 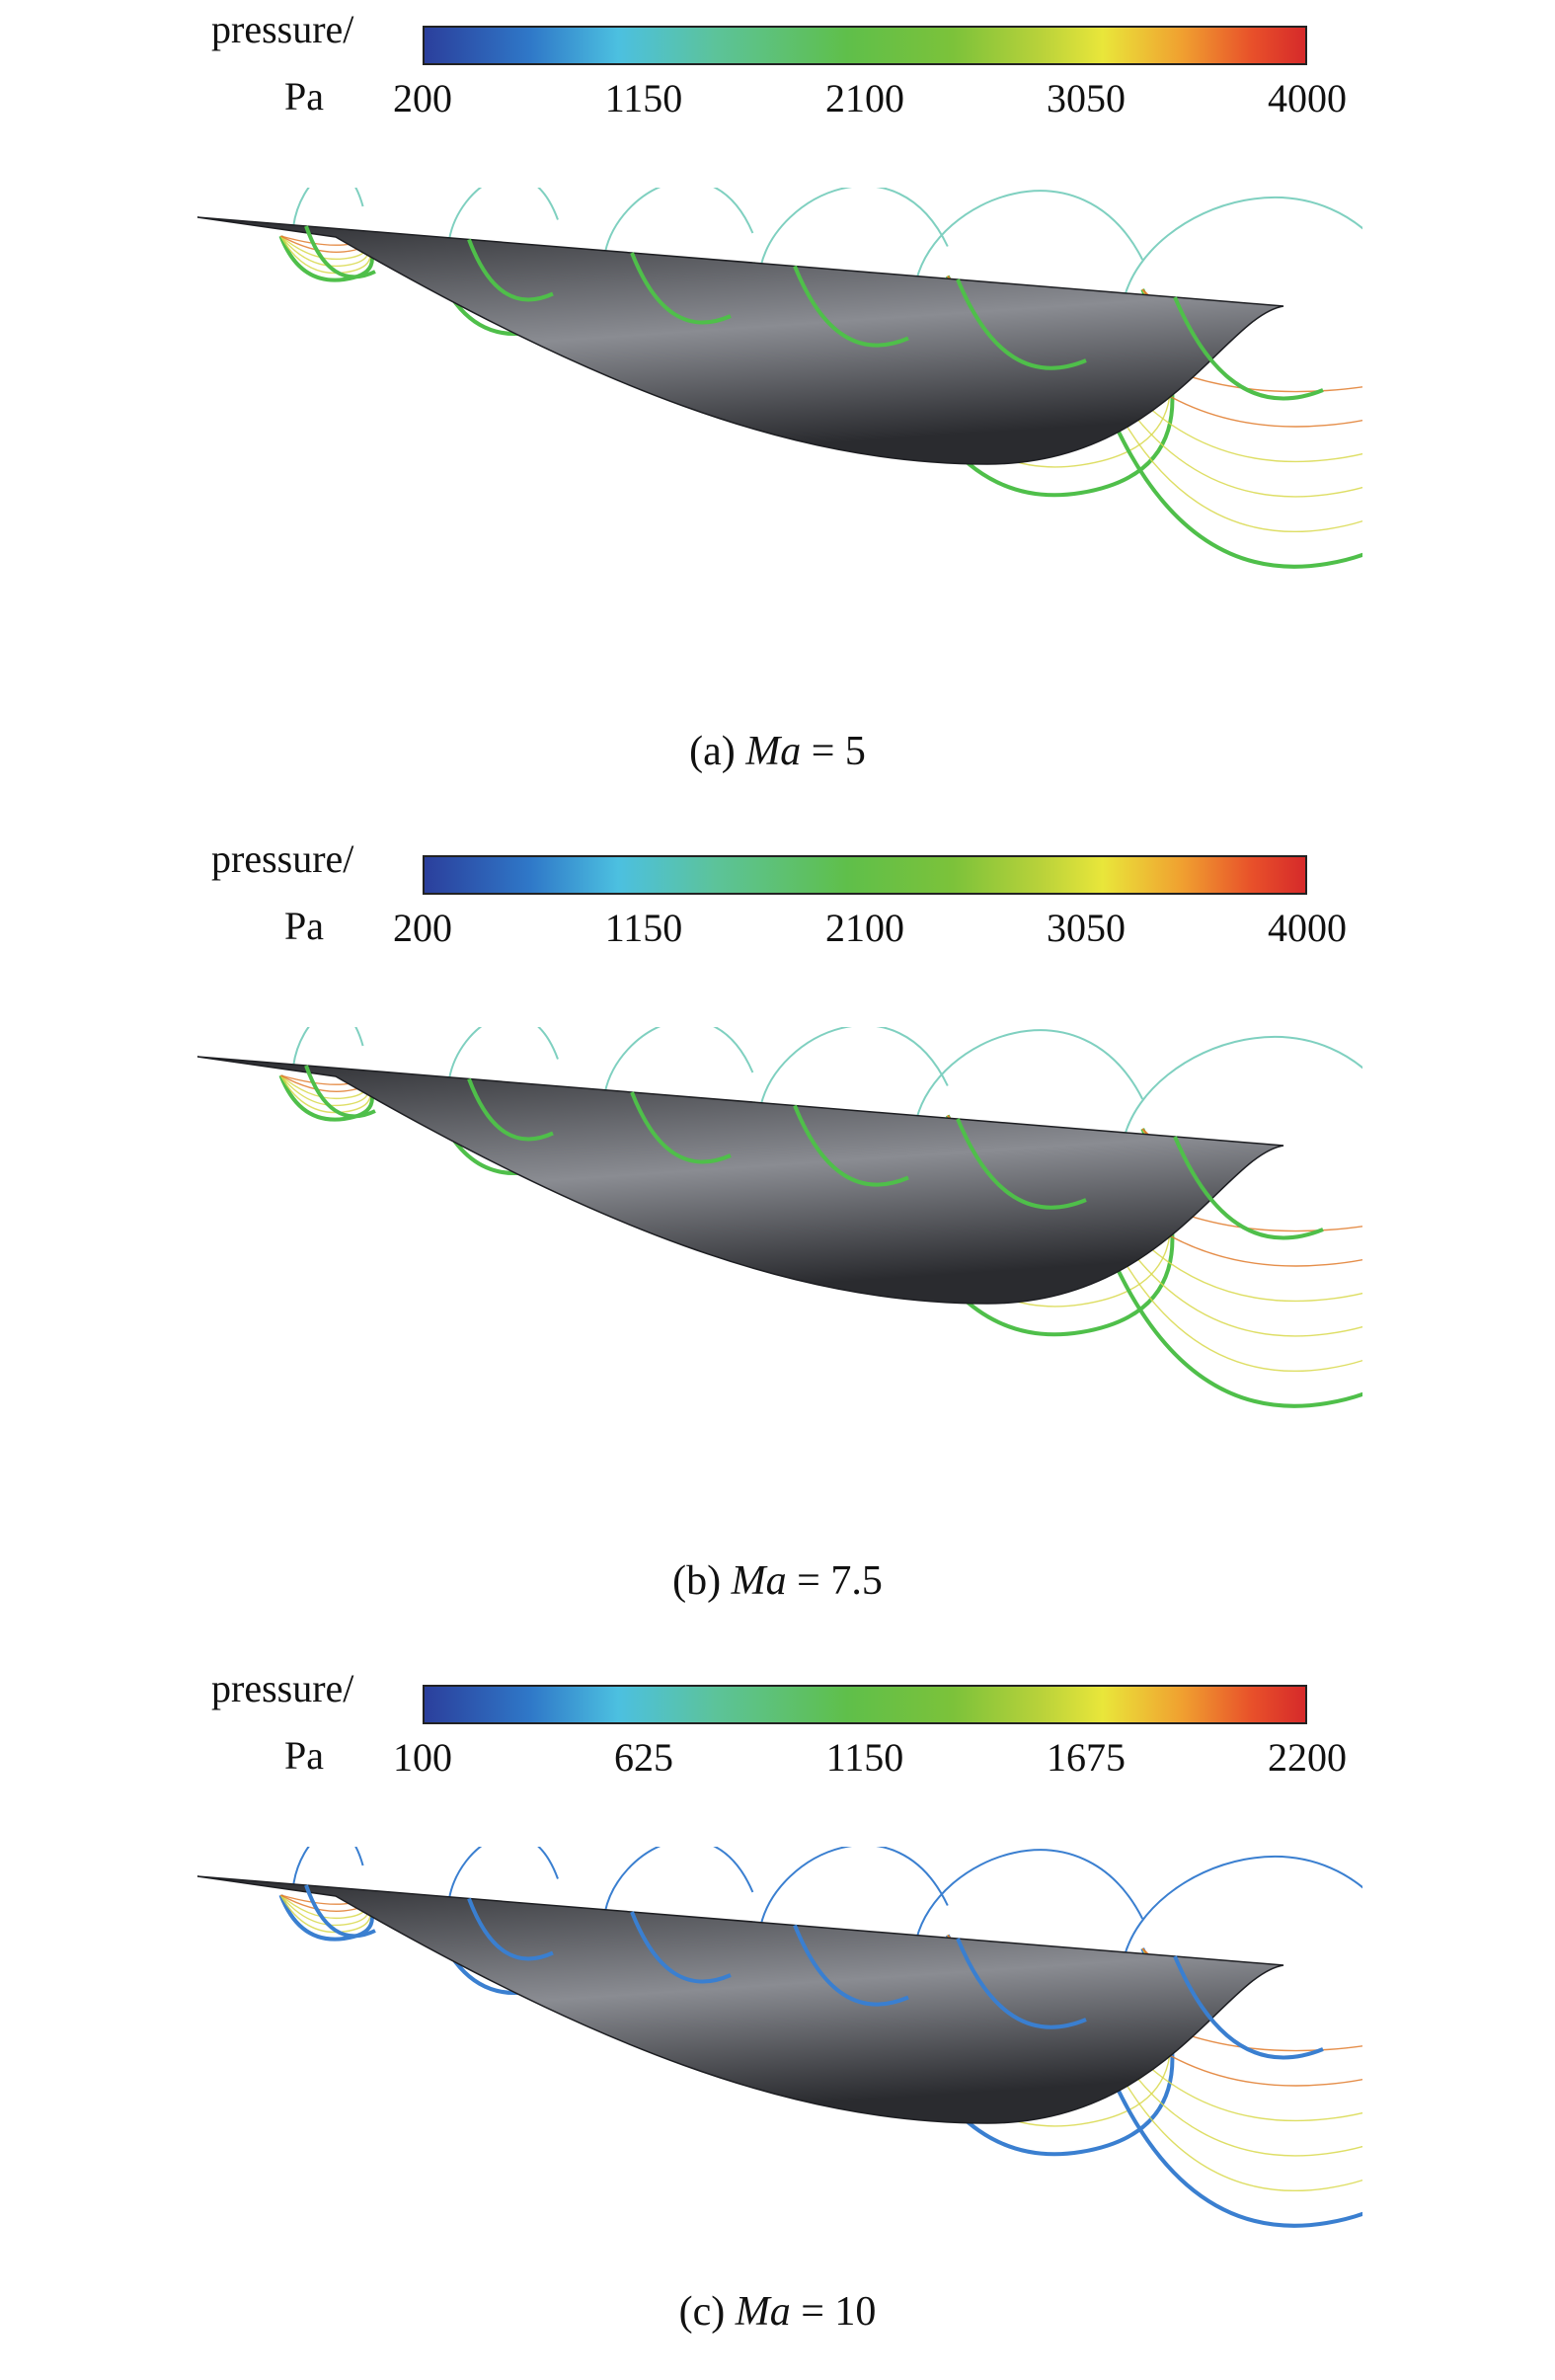 I want to click on caption-suffix: = 5, so click(x=834, y=751).